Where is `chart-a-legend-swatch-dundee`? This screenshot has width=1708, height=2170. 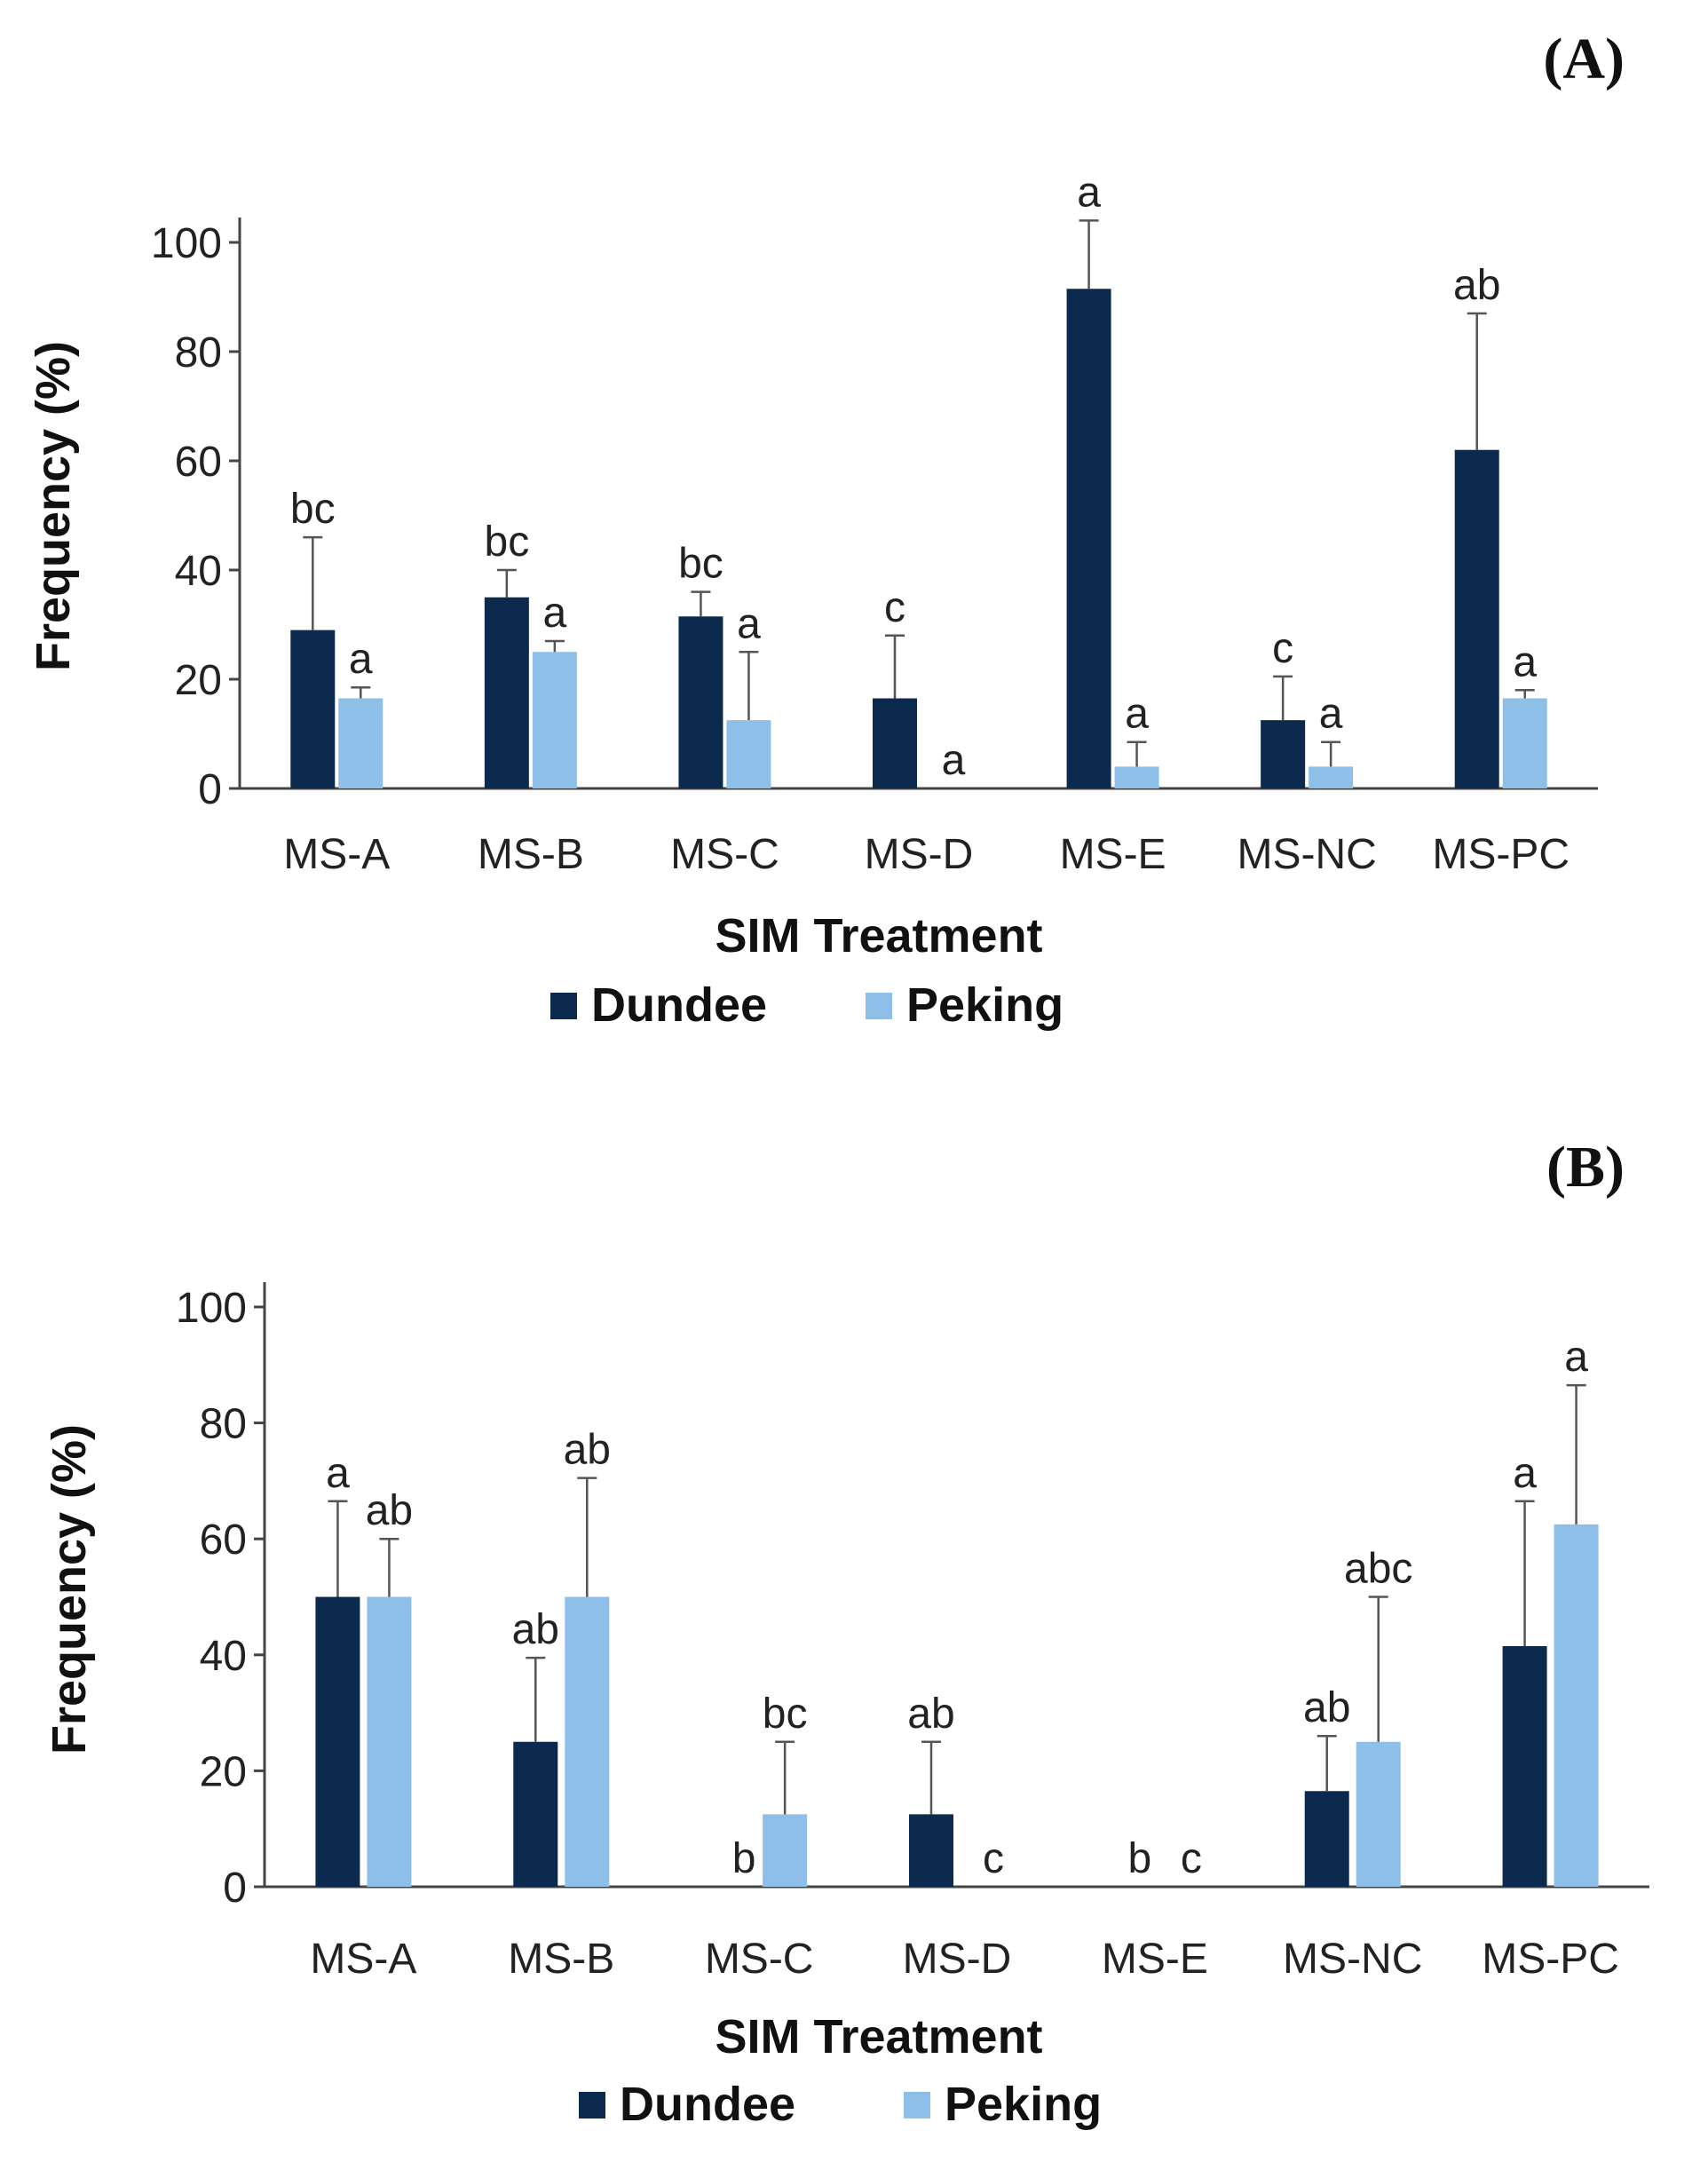 chart-a-legend-swatch-dundee is located at coordinates (563, 1006).